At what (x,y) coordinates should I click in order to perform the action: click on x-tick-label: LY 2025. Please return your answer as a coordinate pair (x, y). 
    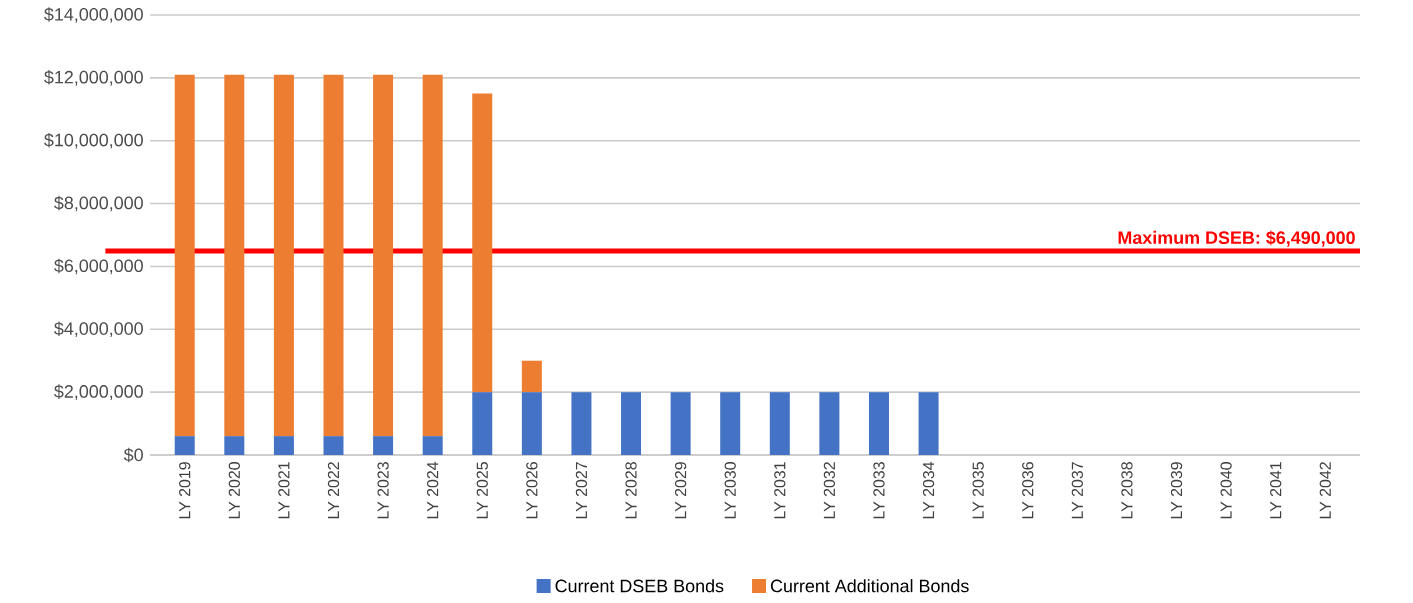
    Looking at the image, I should click on (482, 490).